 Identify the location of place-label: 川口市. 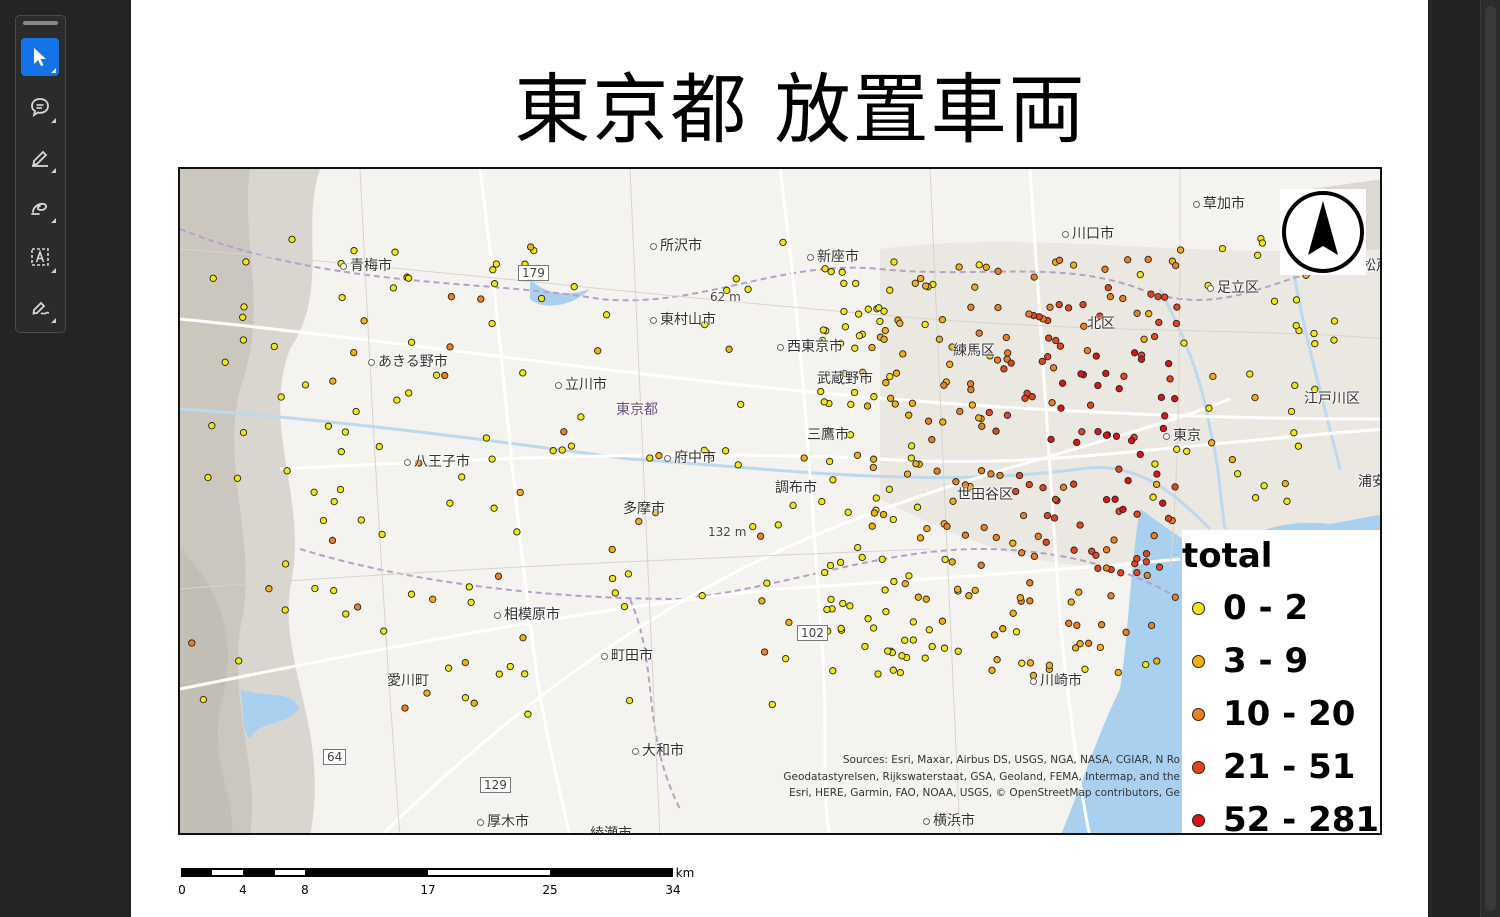
(1088, 233).